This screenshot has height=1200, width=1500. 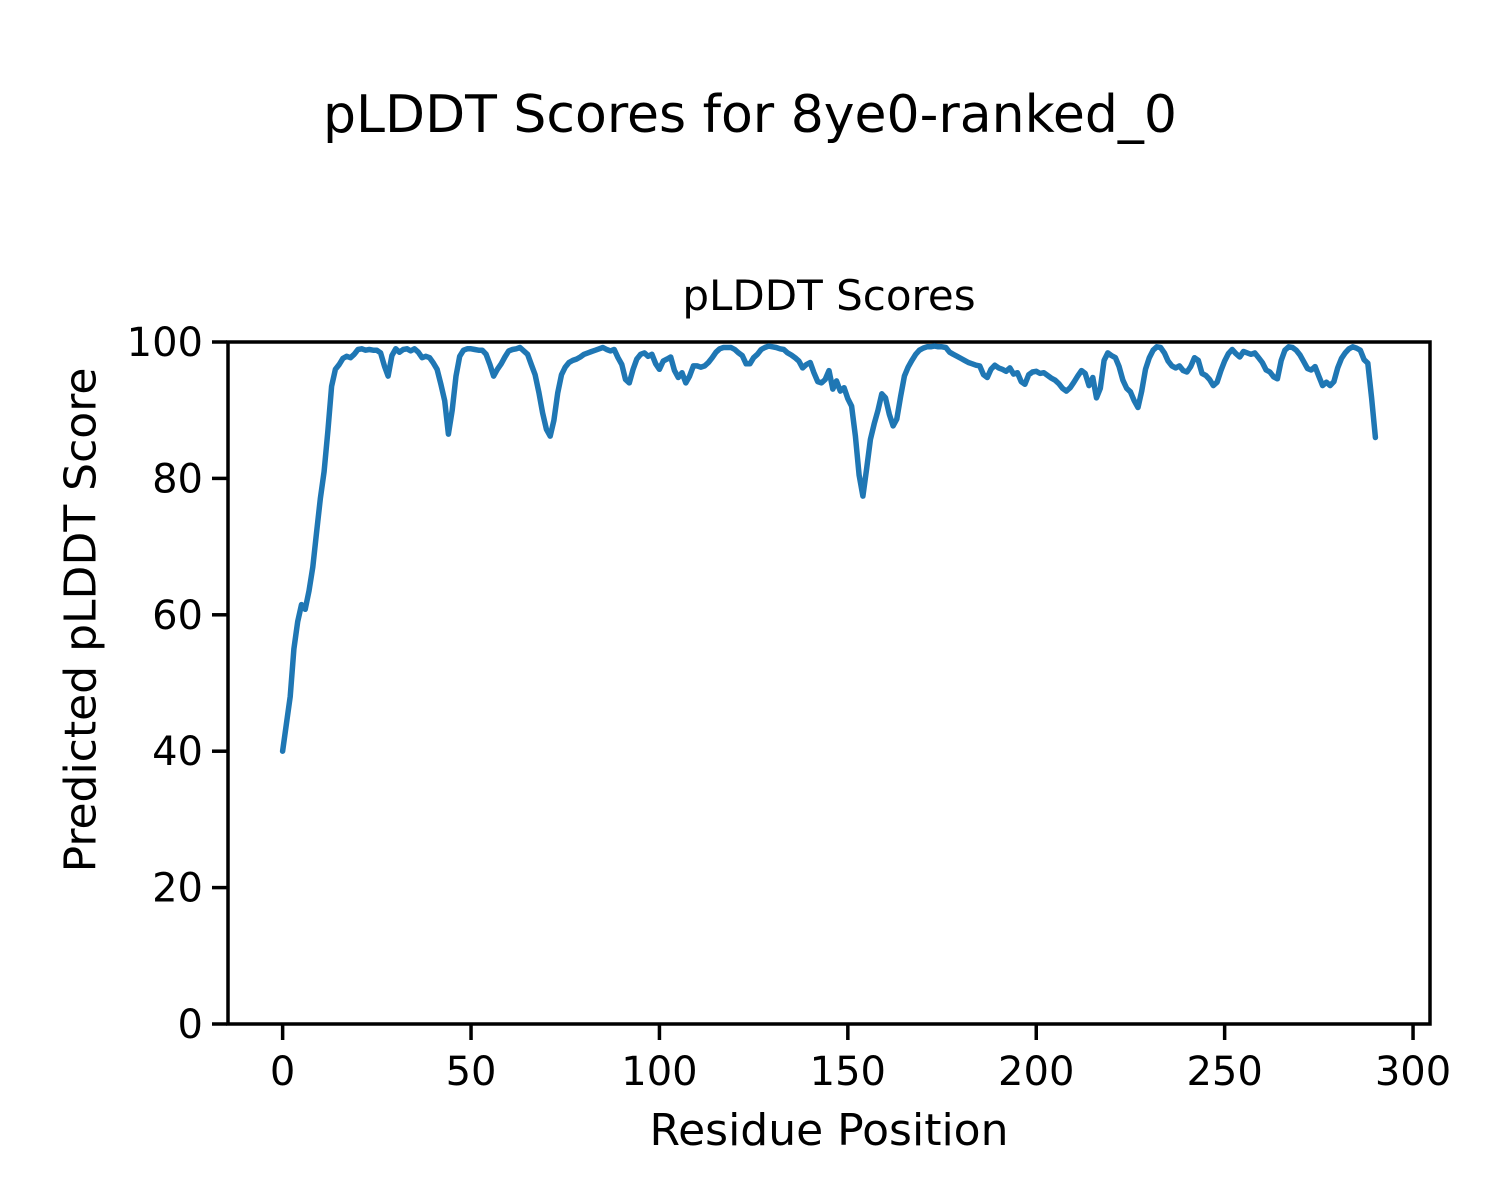 What do you see at coordinates (81, 620) in the screenshot?
I see `y-axis-label: Predicted pLDDT Score` at bounding box center [81, 620].